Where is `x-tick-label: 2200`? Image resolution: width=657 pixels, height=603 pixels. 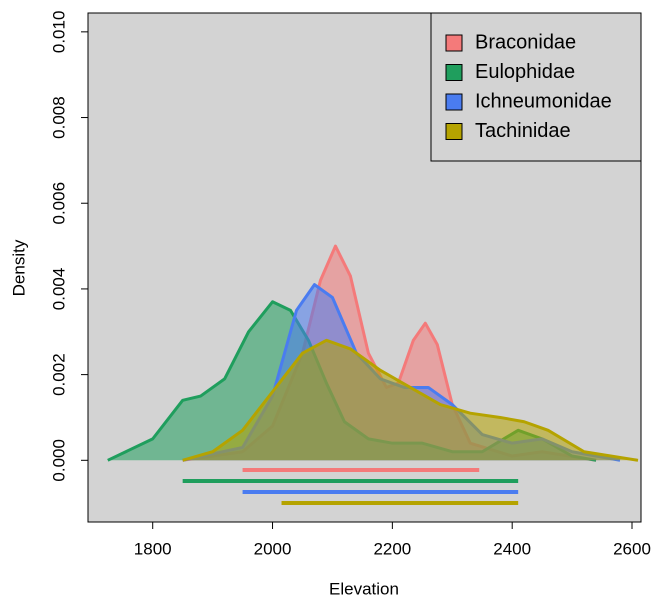
x-tick-label: 2200 is located at coordinates (392, 548).